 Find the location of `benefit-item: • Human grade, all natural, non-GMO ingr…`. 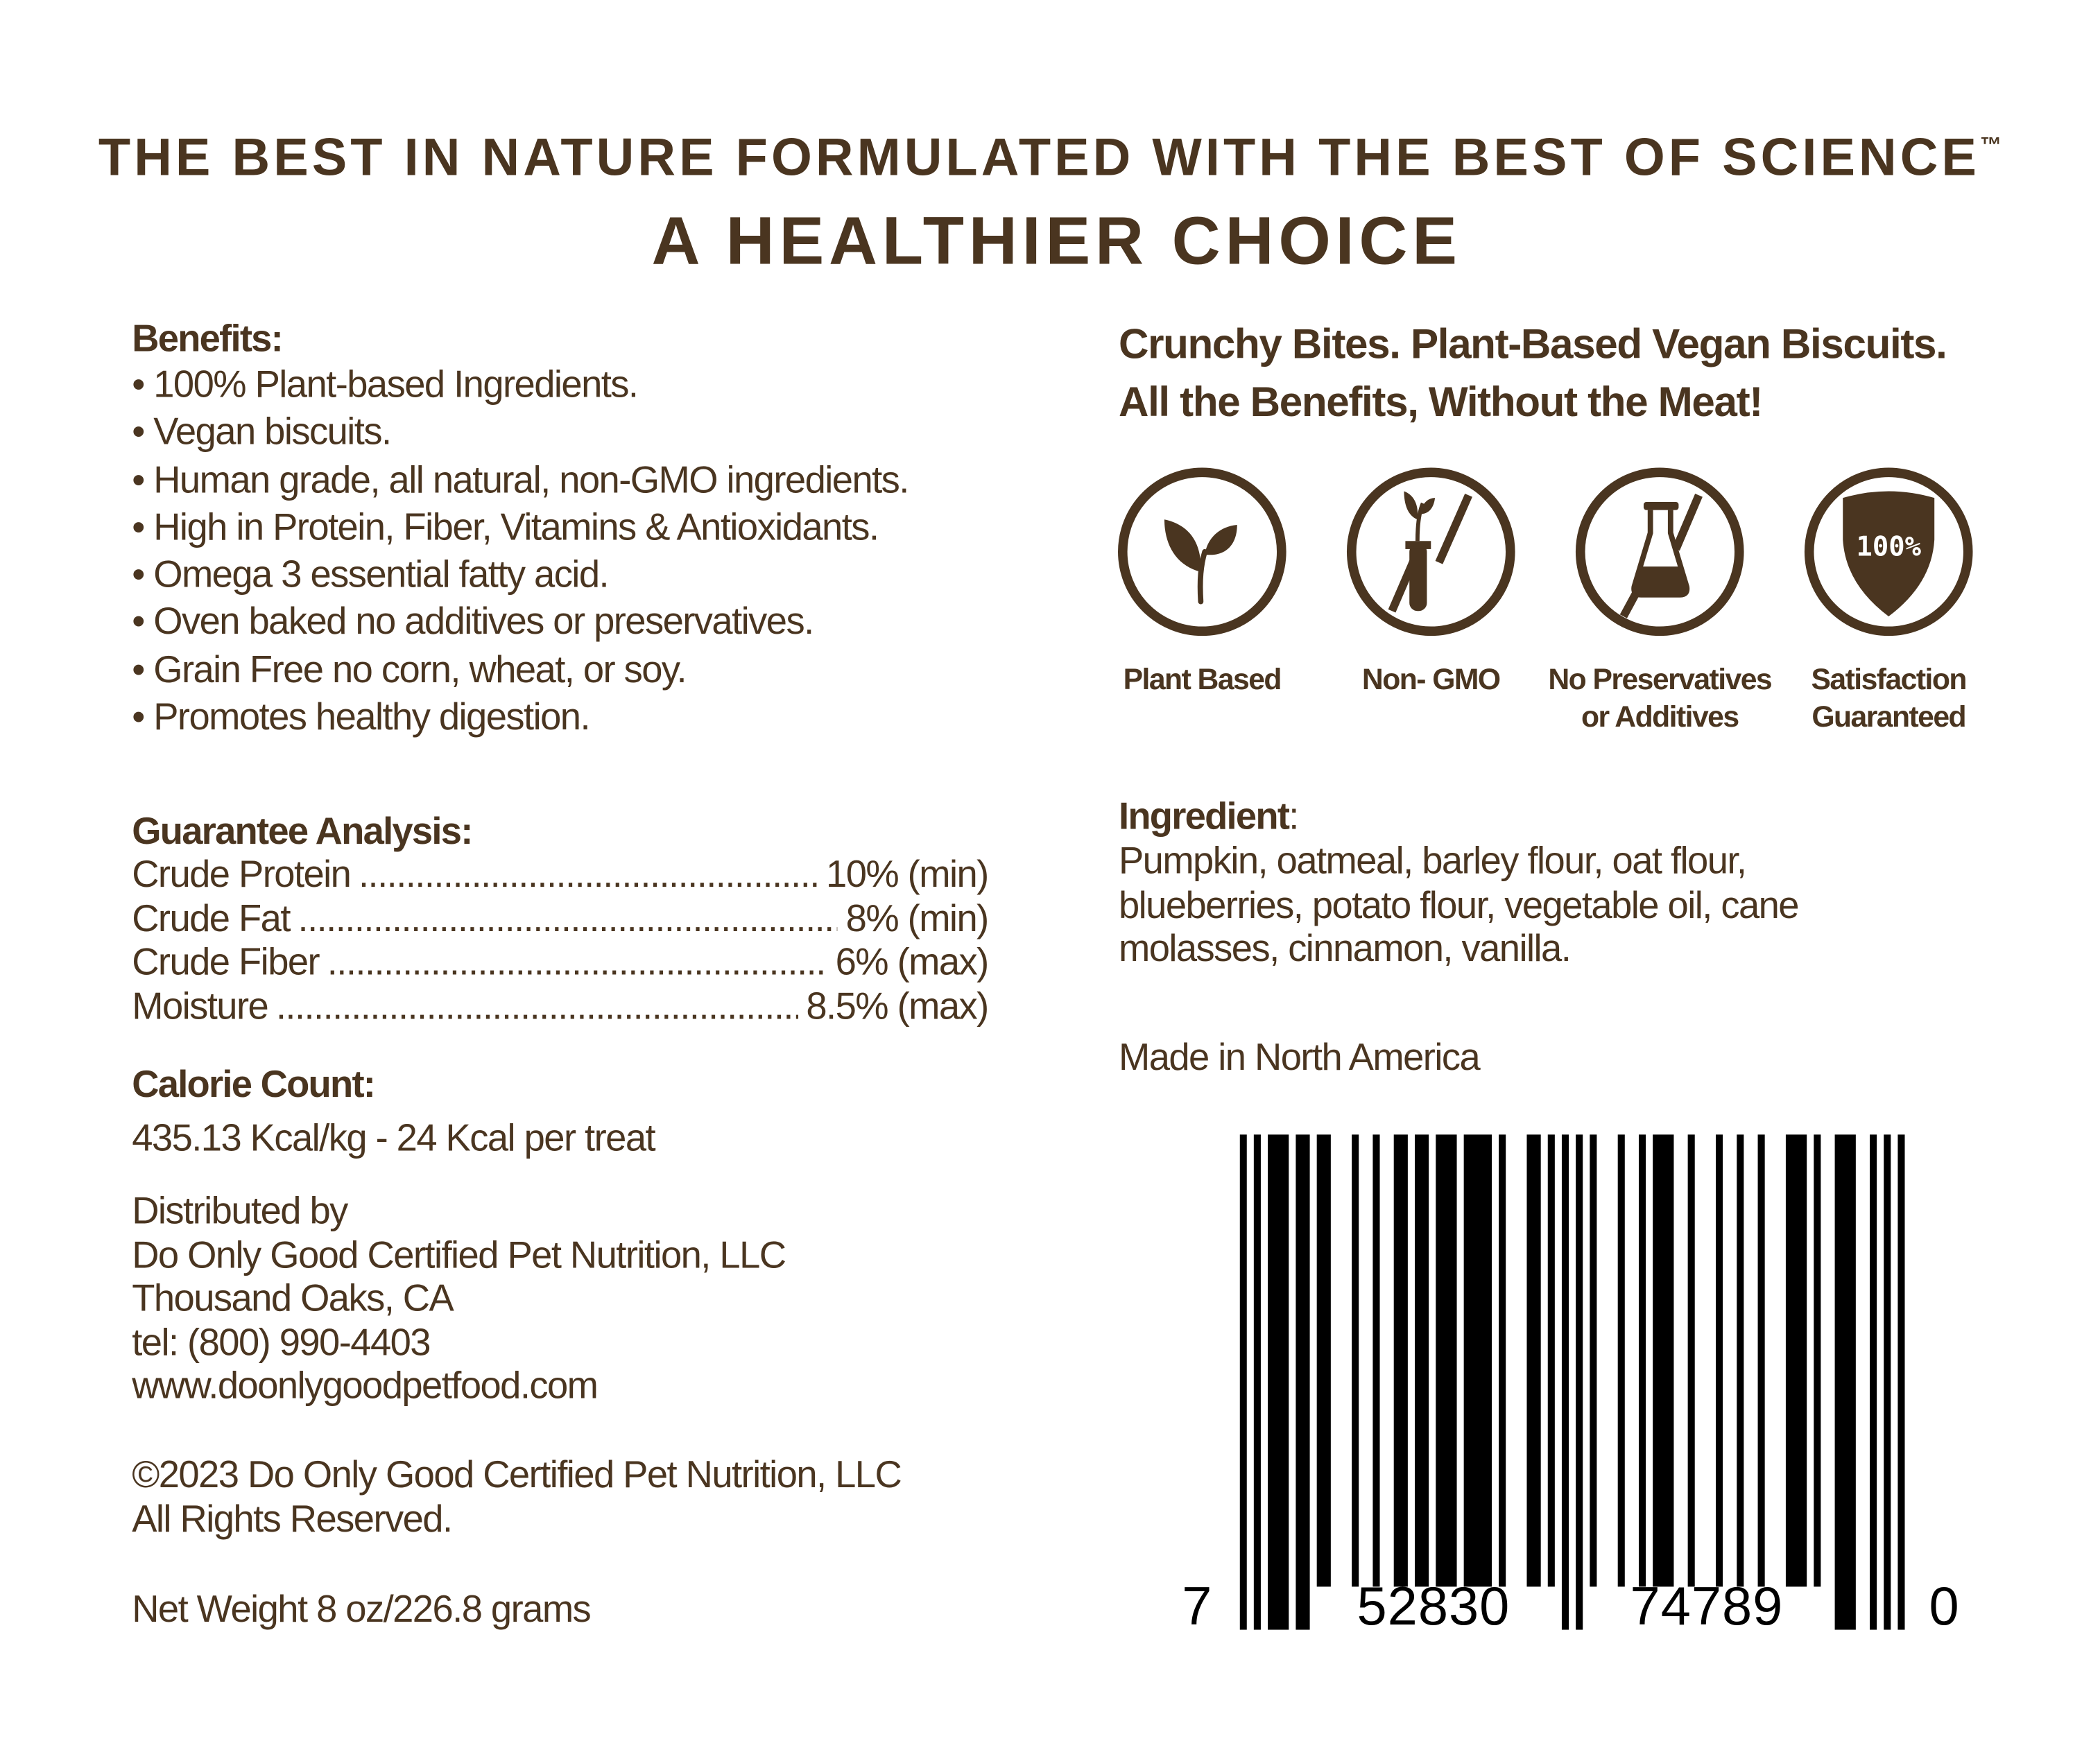

benefit-item: • Human grade, all natural, non-GMO ingr… is located at coordinates (520, 479).